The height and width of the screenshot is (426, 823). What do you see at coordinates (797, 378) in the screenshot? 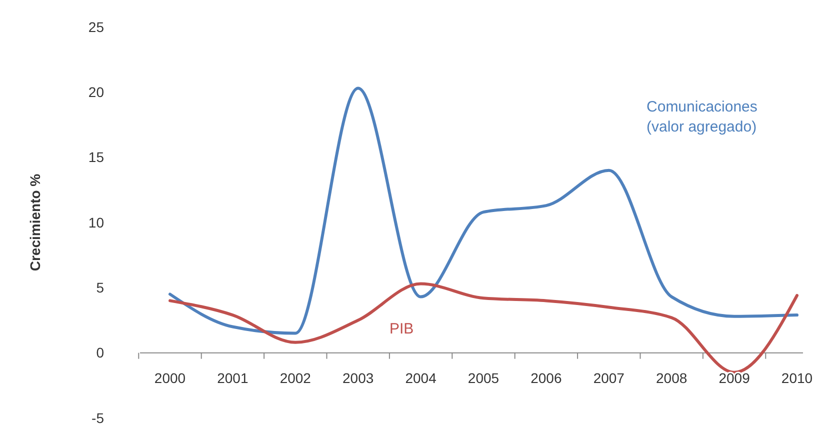
I see `x-tick-label: 2010` at bounding box center [797, 378].